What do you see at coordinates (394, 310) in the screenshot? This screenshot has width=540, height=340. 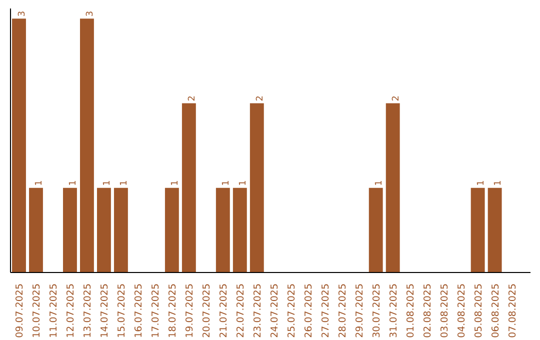 I see `x-tick-label: 31.07.2025` at bounding box center [394, 310].